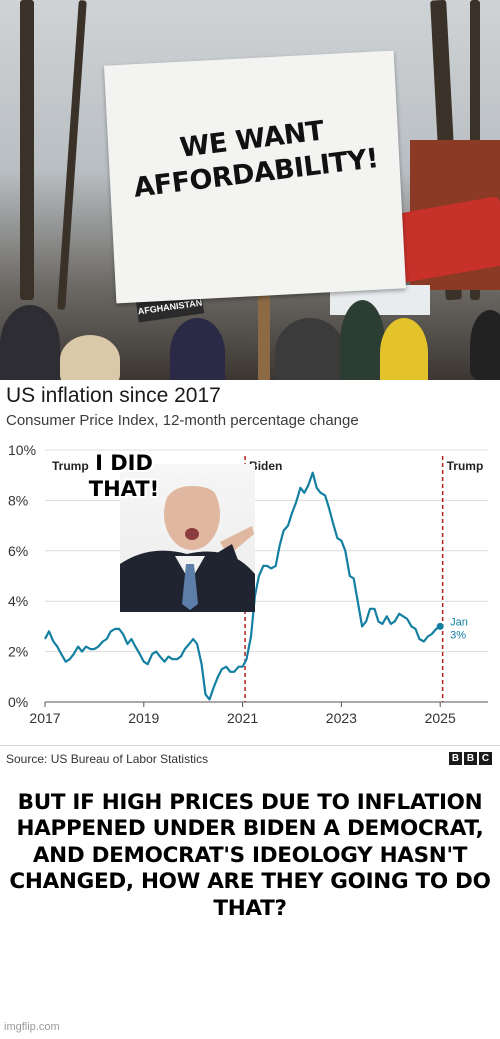 The height and width of the screenshot is (1039, 500). I want to click on source-text: Source: US Bureau of Labor Statistics, so click(107, 759).